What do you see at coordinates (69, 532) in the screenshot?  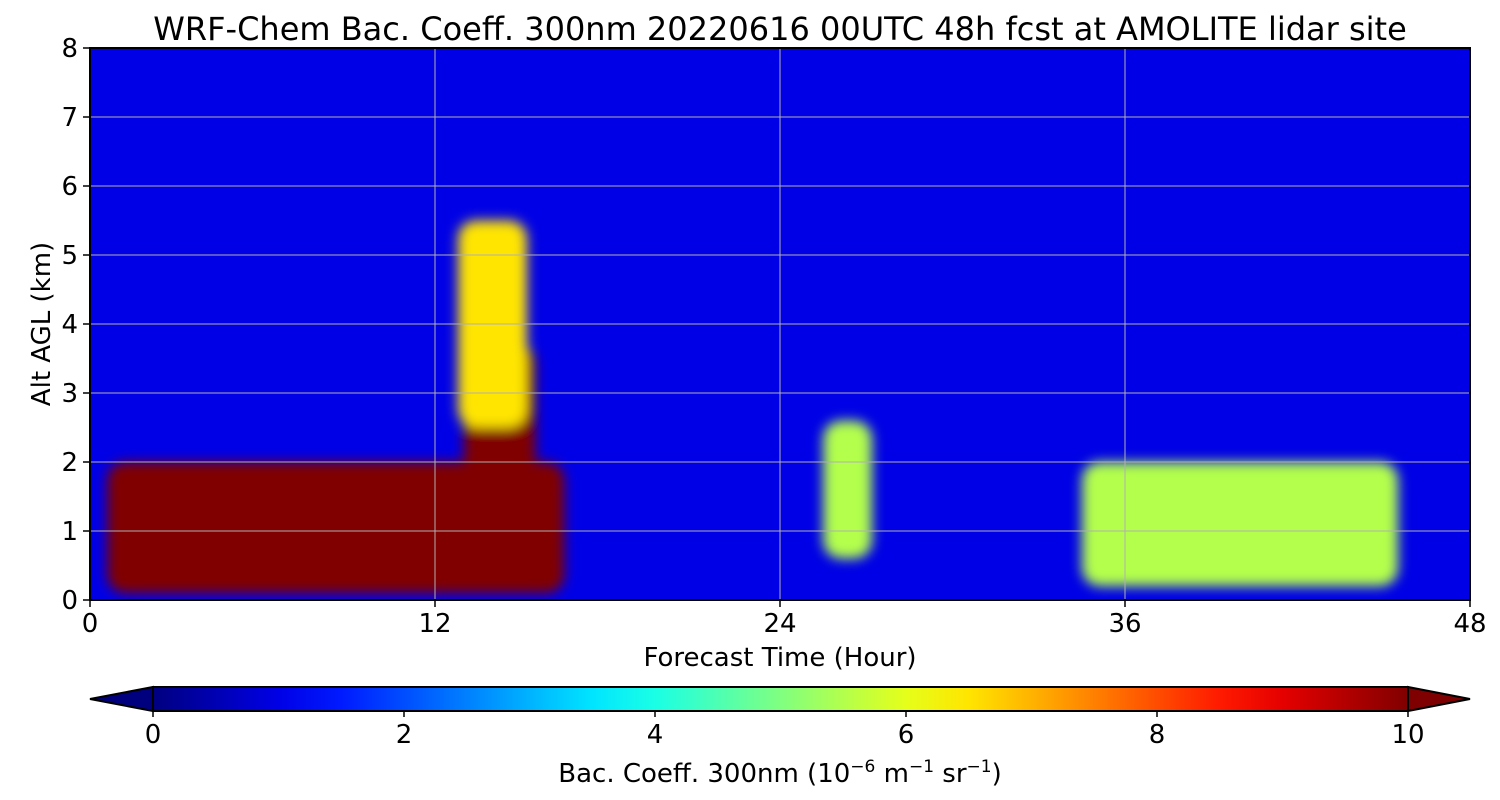 I see `y-tick-label: 1` at bounding box center [69, 532].